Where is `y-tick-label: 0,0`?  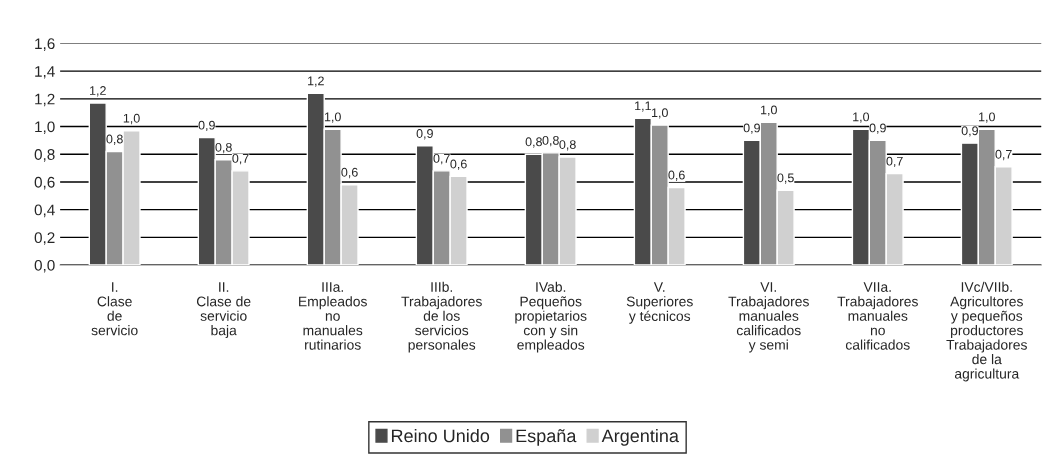 y-tick-label: 0,0 is located at coordinates (44, 266).